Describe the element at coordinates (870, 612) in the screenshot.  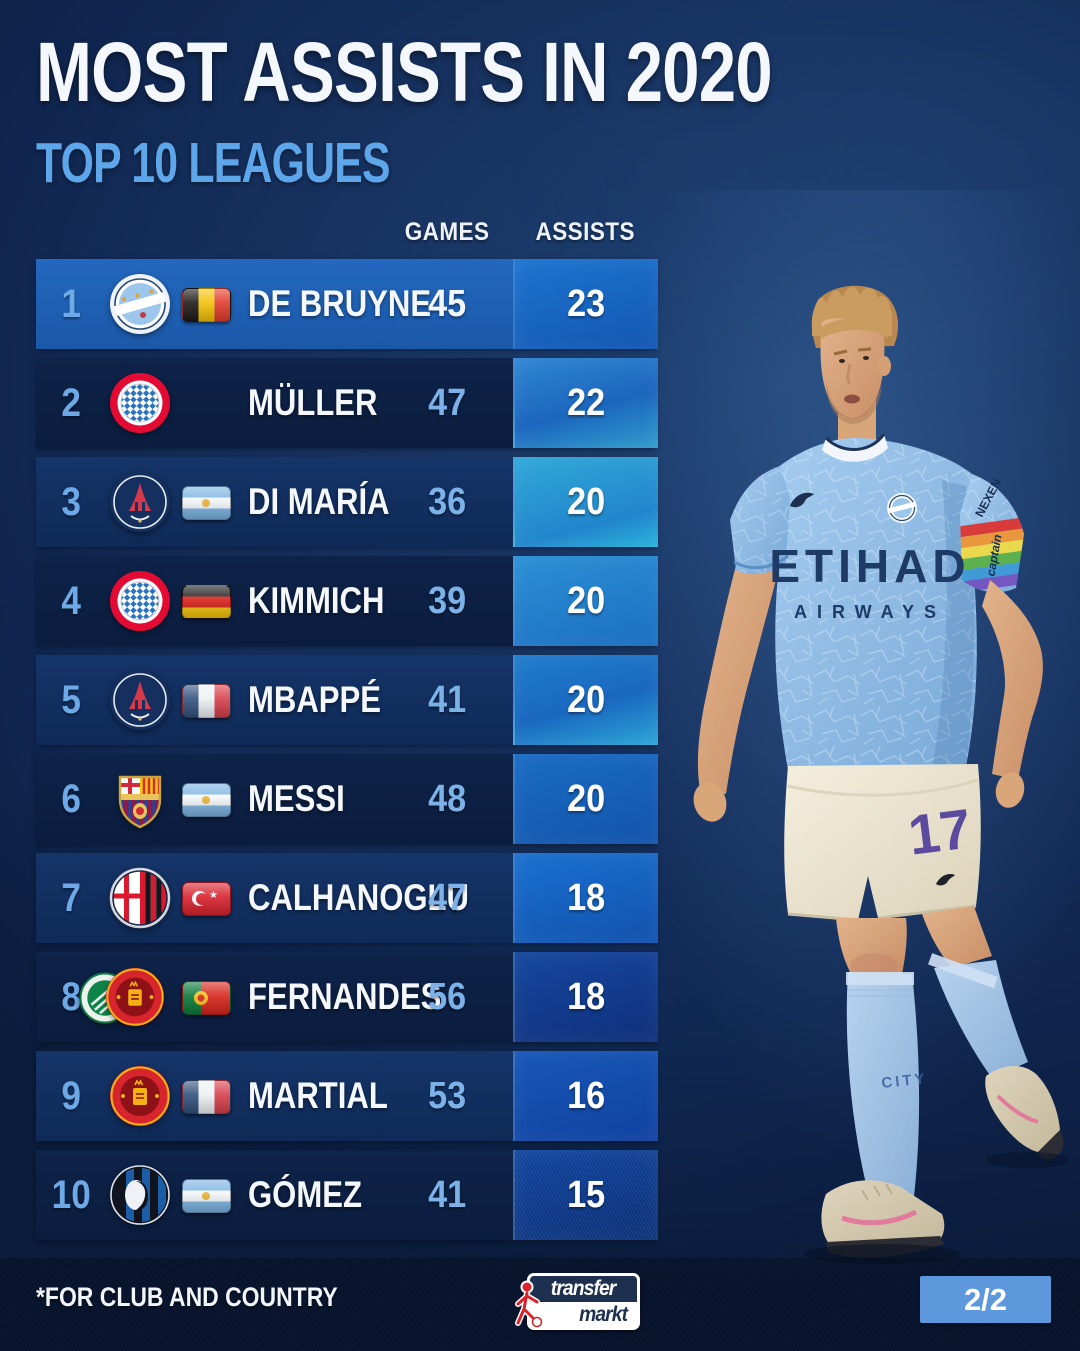
I see `shirt-sponsor-subtext: AIRWAYS` at that location.